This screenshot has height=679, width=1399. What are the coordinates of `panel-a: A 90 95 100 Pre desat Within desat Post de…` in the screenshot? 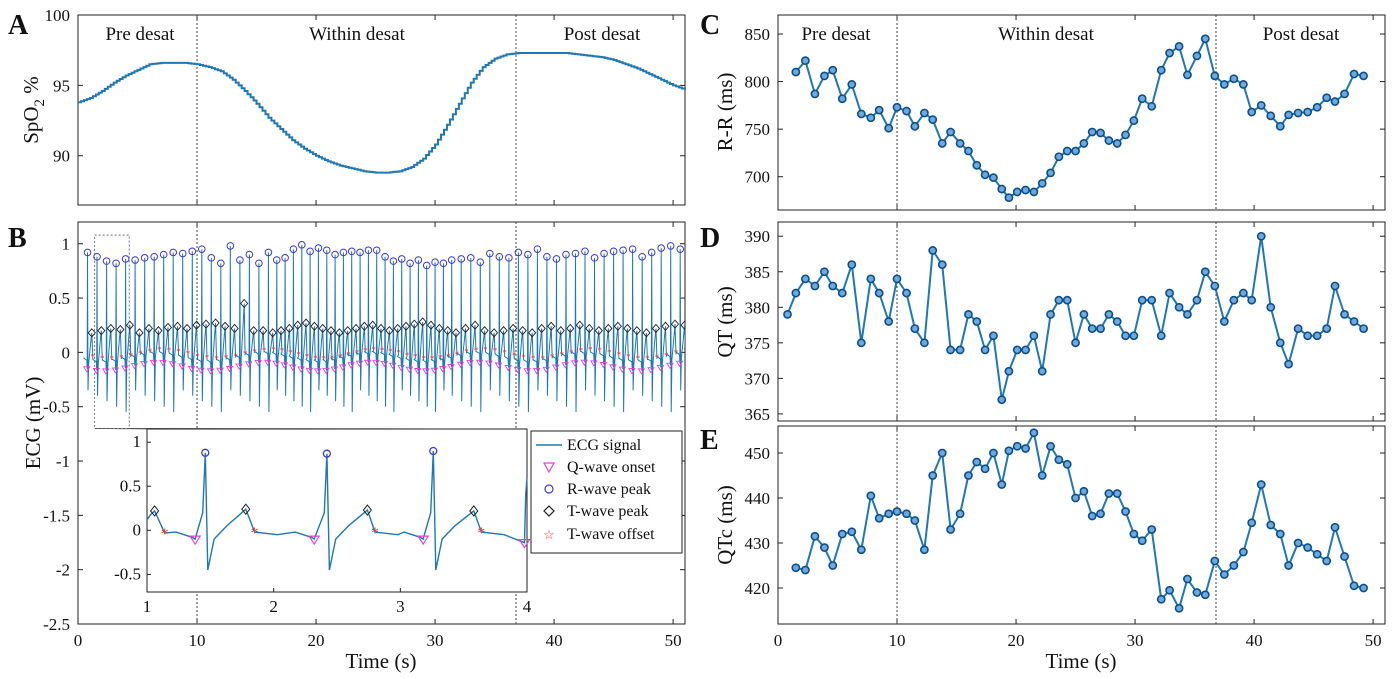 It's located at (347, 106).